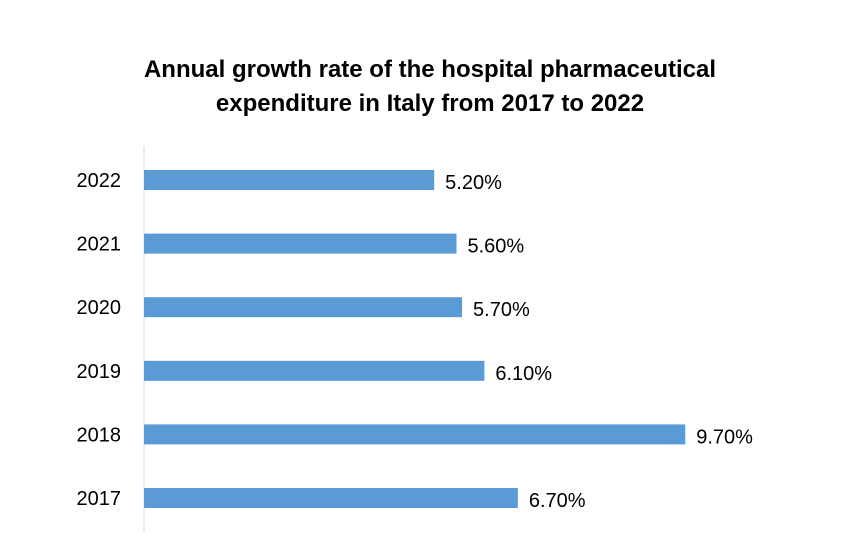 Image resolution: width=844 pixels, height=546 pixels. I want to click on category-label: 2017, so click(99, 499).